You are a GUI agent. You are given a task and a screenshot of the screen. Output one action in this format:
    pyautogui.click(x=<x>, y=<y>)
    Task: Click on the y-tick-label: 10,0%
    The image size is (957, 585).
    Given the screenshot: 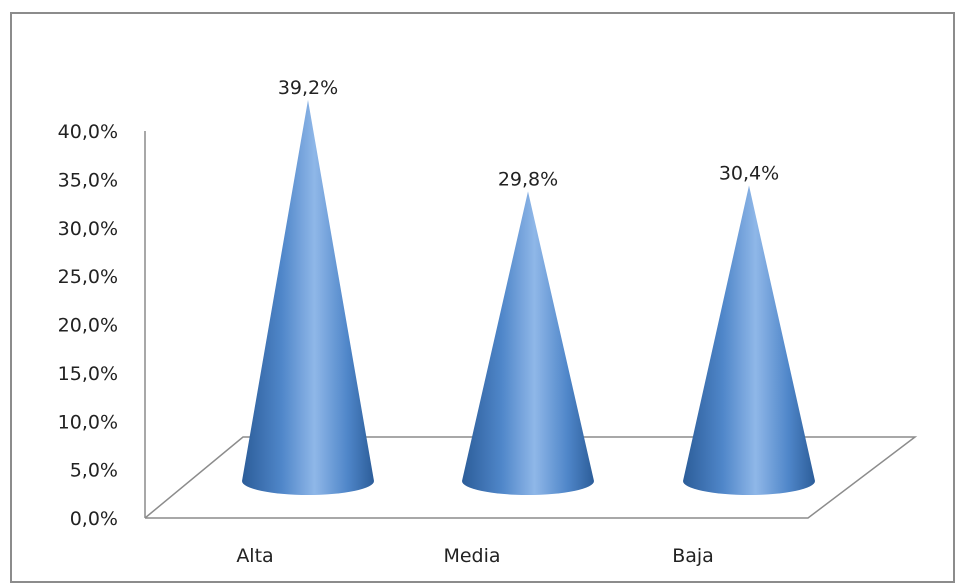 What is the action you would take?
    pyautogui.click(x=88, y=422)
    